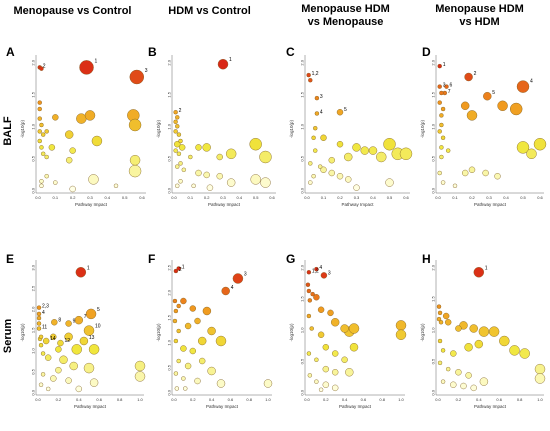 The height and width of the screenshot is (431, 550). What do you see at coordinates (479, 15) in the screenshot?
I see `column-title-4: Menopause HDM vs HDM` at bounding box center [479, 15].